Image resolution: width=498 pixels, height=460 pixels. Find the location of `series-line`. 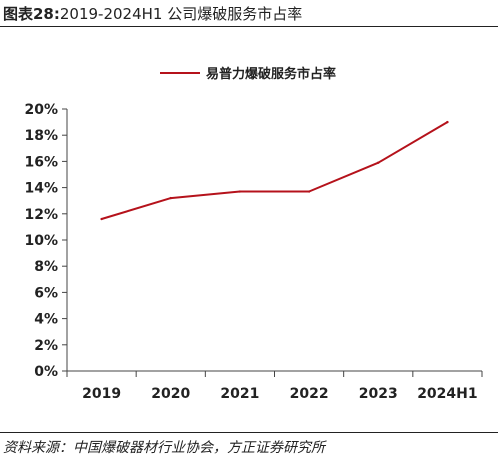

series-line is located at coordinates (274, 170).